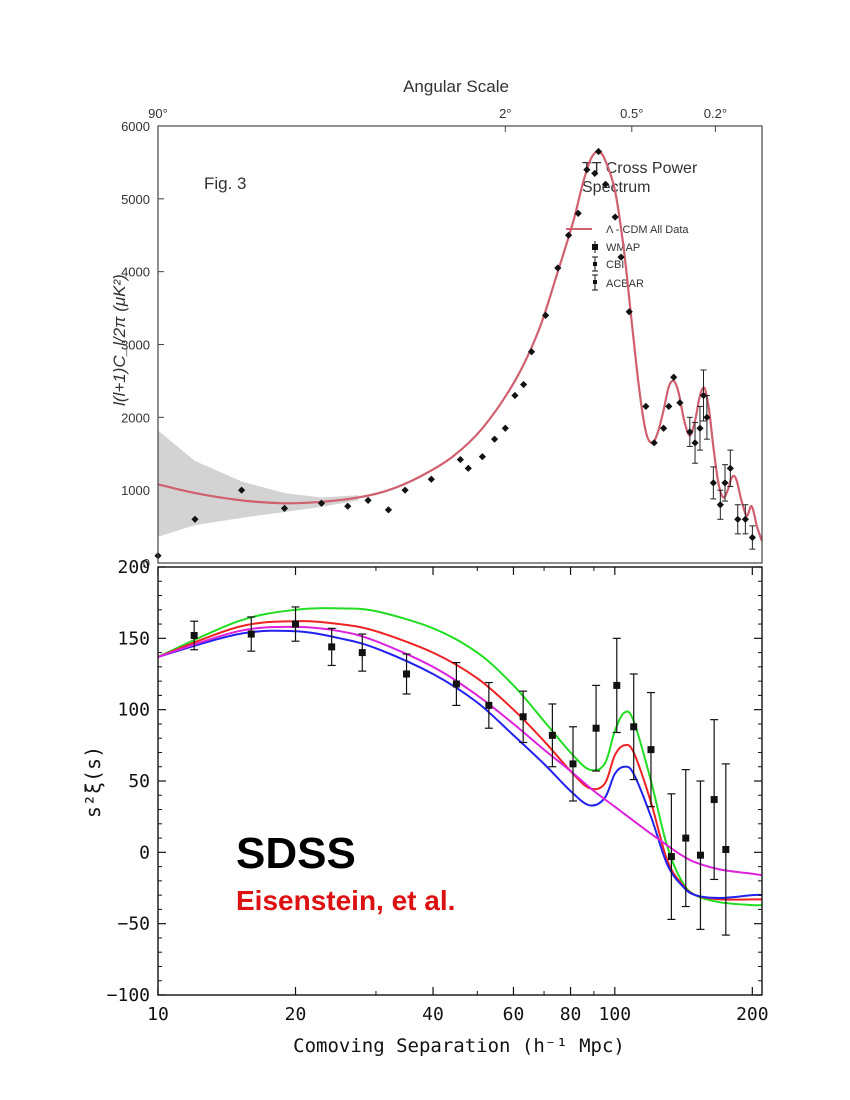  Describe the element at coordinates (505, 113) in the screenshot. I see `top-tick-label: 2°` at that location.